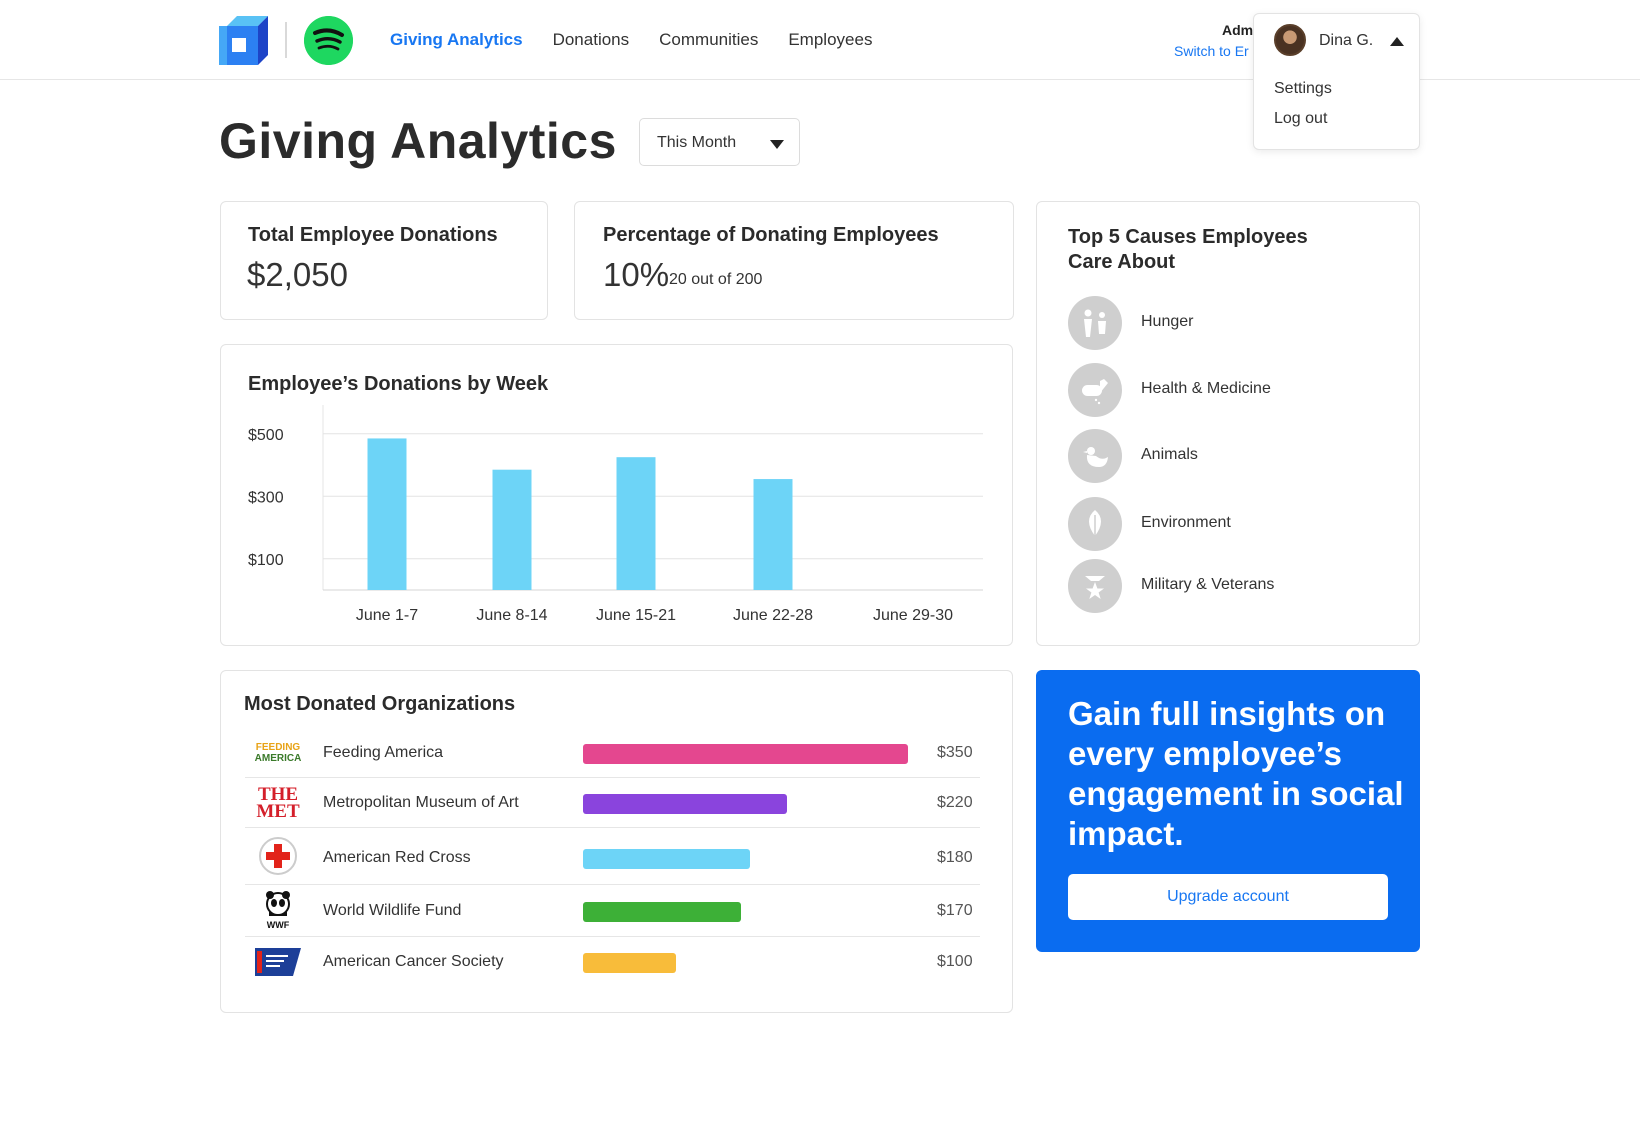 This screenshot has width=1640, height=1125. I want to click on chart-x-tick-label: June 8-14, so click(511, 615).